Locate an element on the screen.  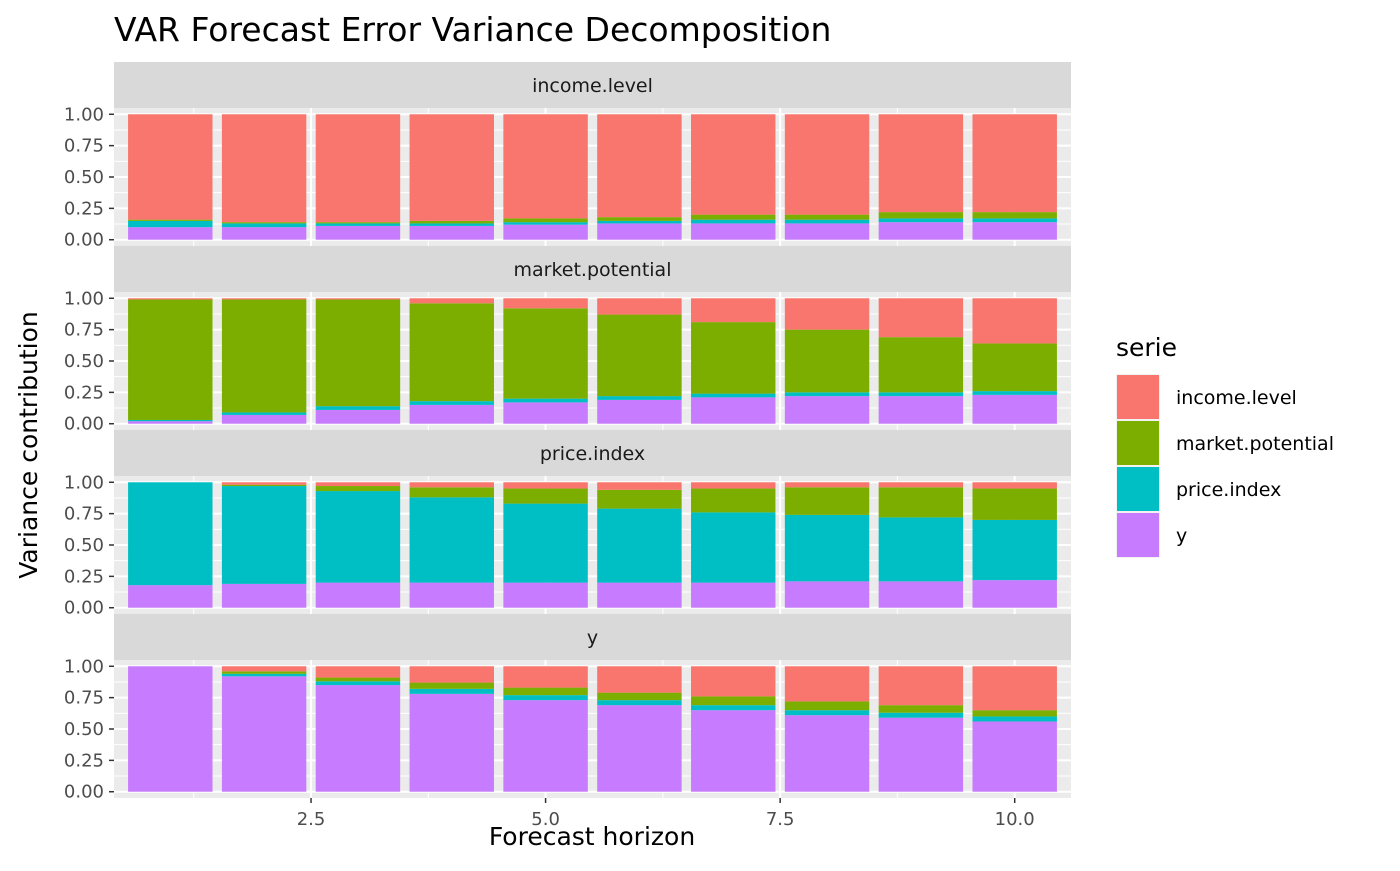
facet-strip-label: market.potential is located at coordinates (593, 270).